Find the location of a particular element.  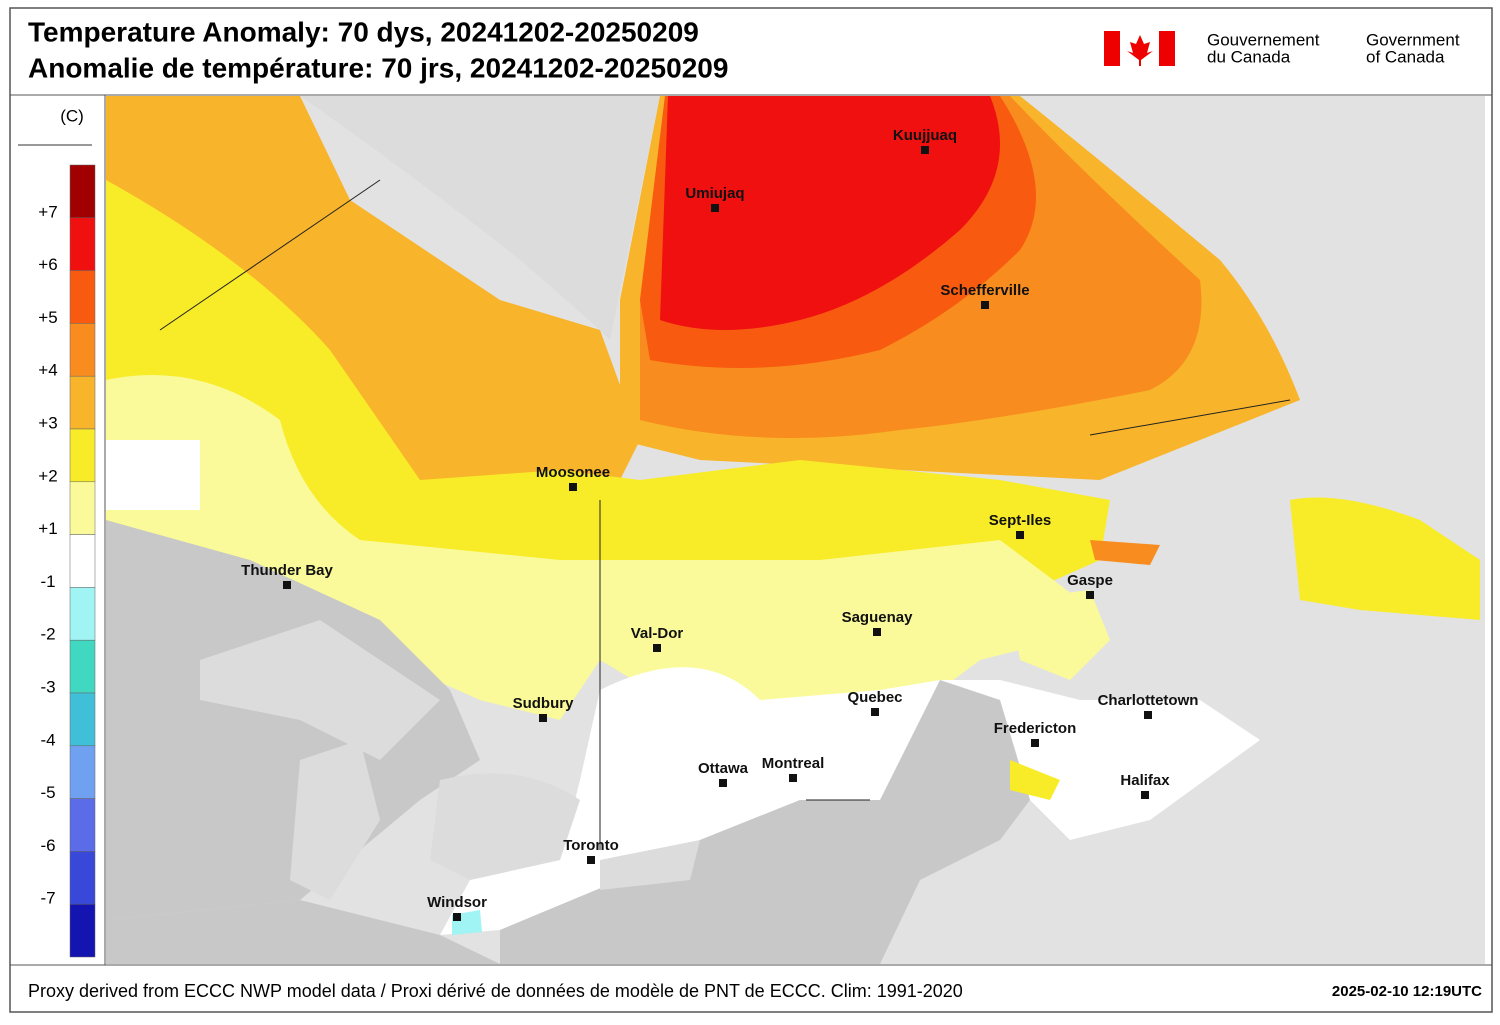

city-label: Montreal is located at coordinates (793, 763).